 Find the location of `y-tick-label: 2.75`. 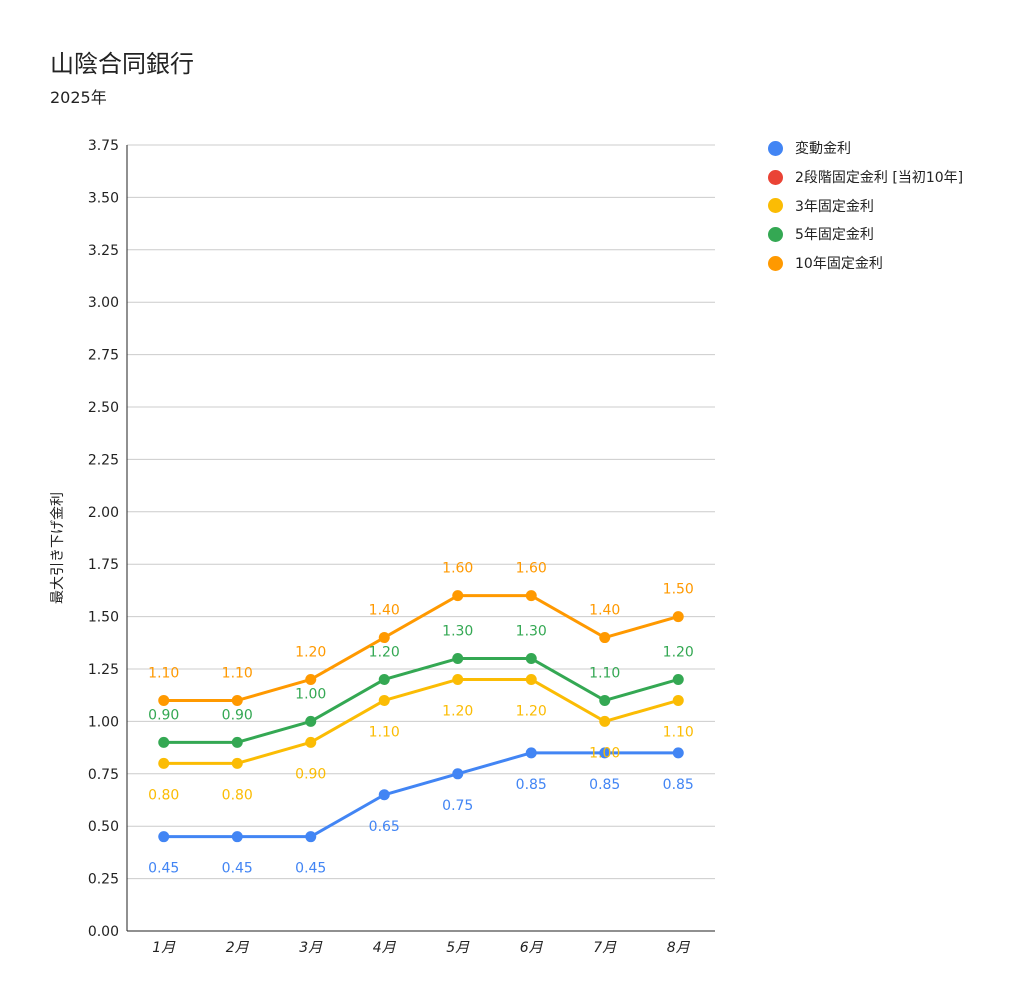

y-tick-label: 2.75 is located at coordinates (103, 356).